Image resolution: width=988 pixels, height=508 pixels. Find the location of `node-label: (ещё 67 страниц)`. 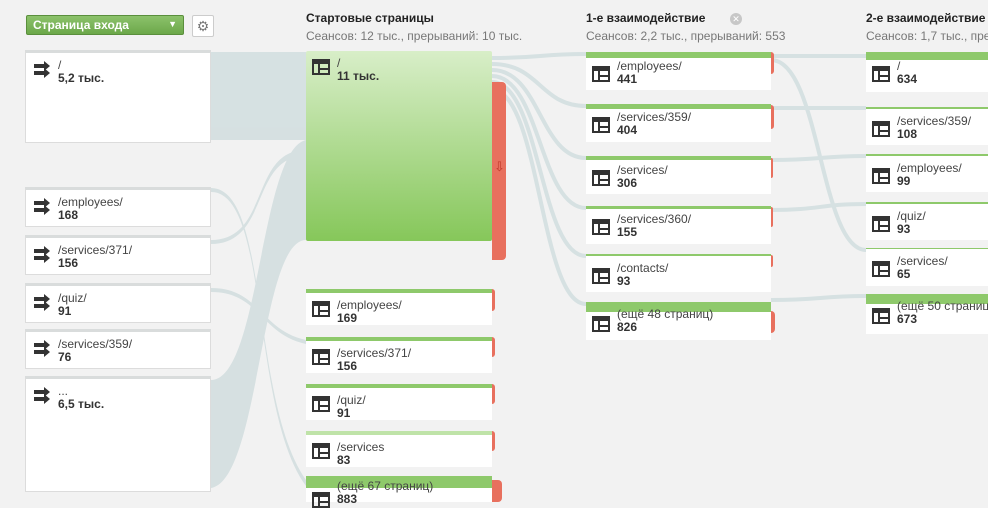

node-label: (ещё 67 страниц) is located at coordinates (385, 486).